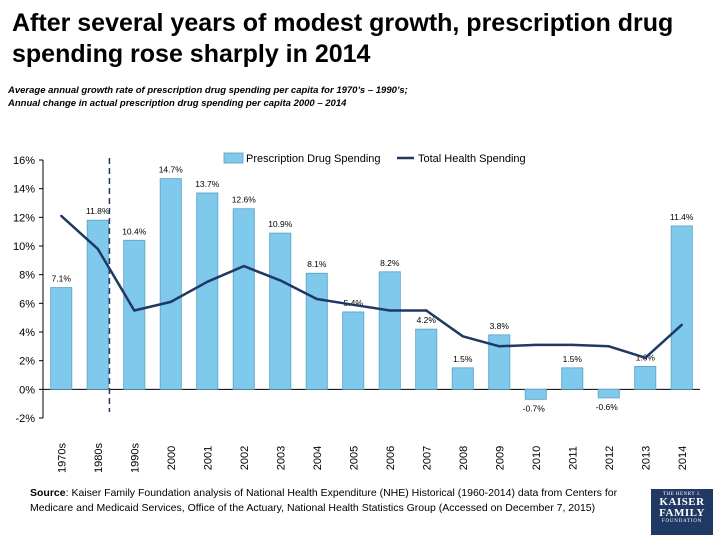 The width and height of the screenshot is (720, 540). I want to click on bar-data-label: 5.4%, so click(354, 303).